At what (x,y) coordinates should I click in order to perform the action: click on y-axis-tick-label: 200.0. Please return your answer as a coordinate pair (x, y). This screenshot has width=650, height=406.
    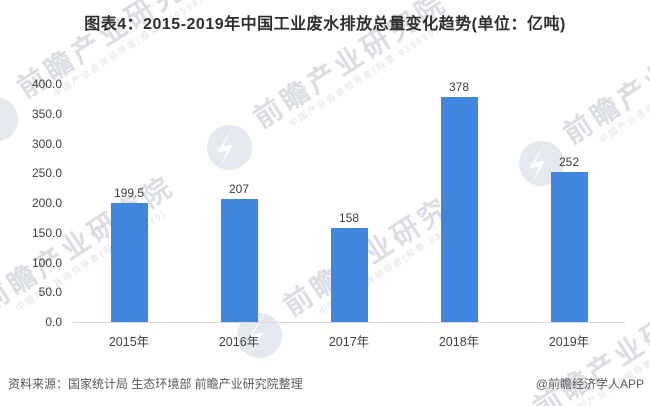
    Looking at the image, I should click on (46, 203).